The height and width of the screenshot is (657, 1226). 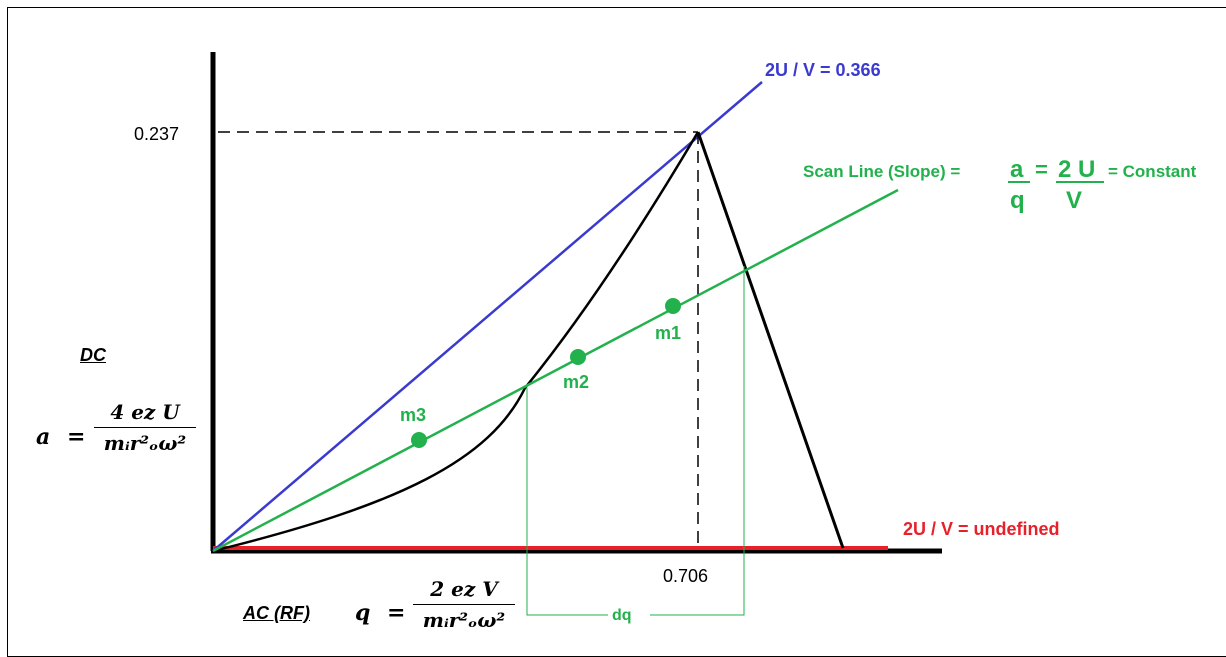 I want to click on scan-v-denominator: V, so click(x=1074, y=200).